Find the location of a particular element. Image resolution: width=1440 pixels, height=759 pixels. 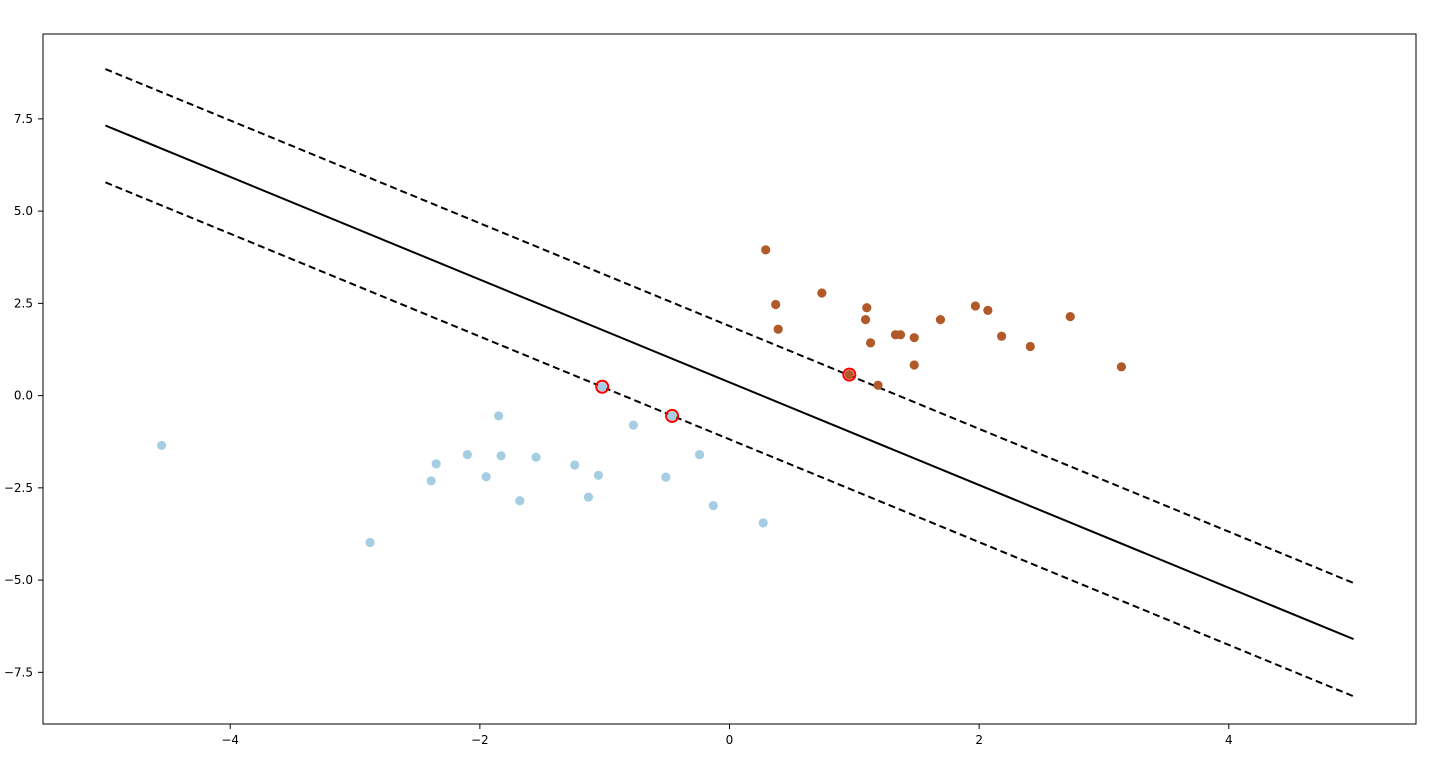

y-tick-label-6: −7.5 is located at coordinates (18, 672).